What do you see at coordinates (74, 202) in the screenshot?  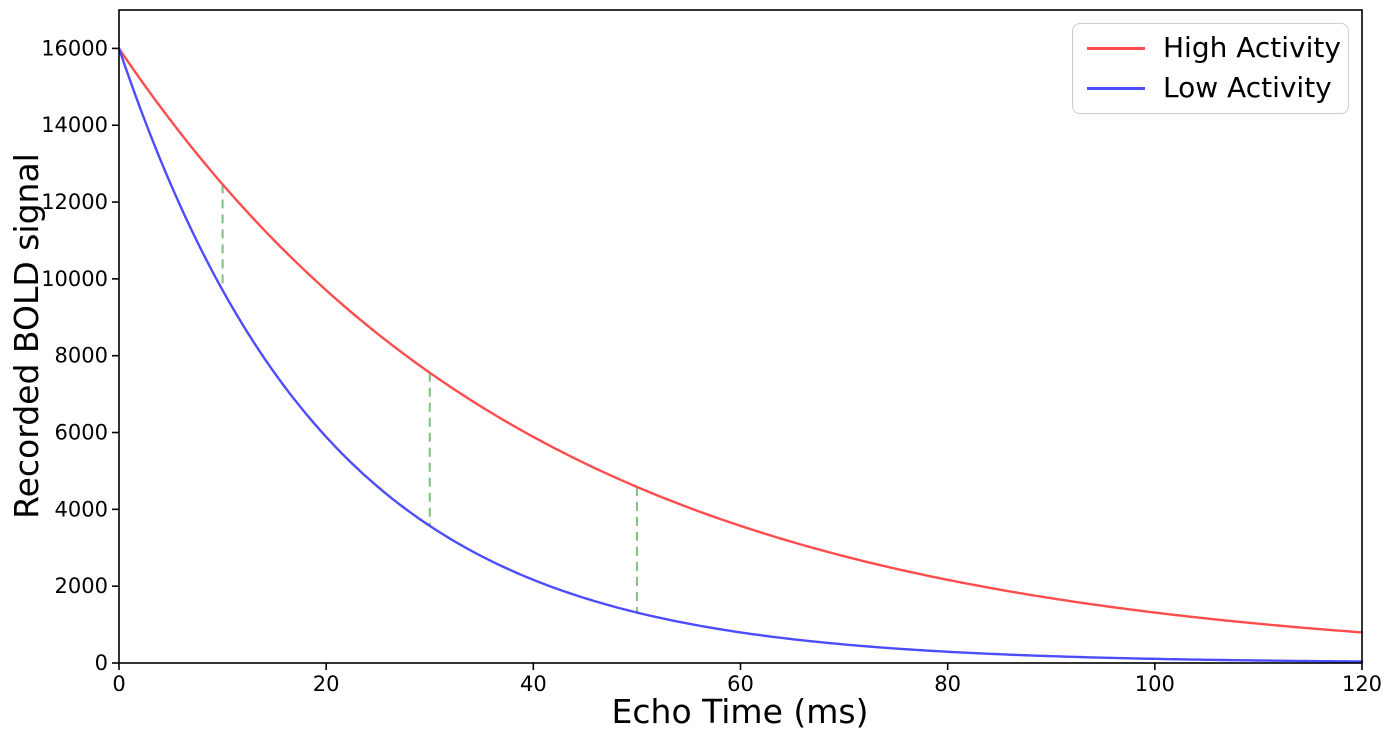 I see `y-tick-label: 12000` at bounding box center [74, 202].